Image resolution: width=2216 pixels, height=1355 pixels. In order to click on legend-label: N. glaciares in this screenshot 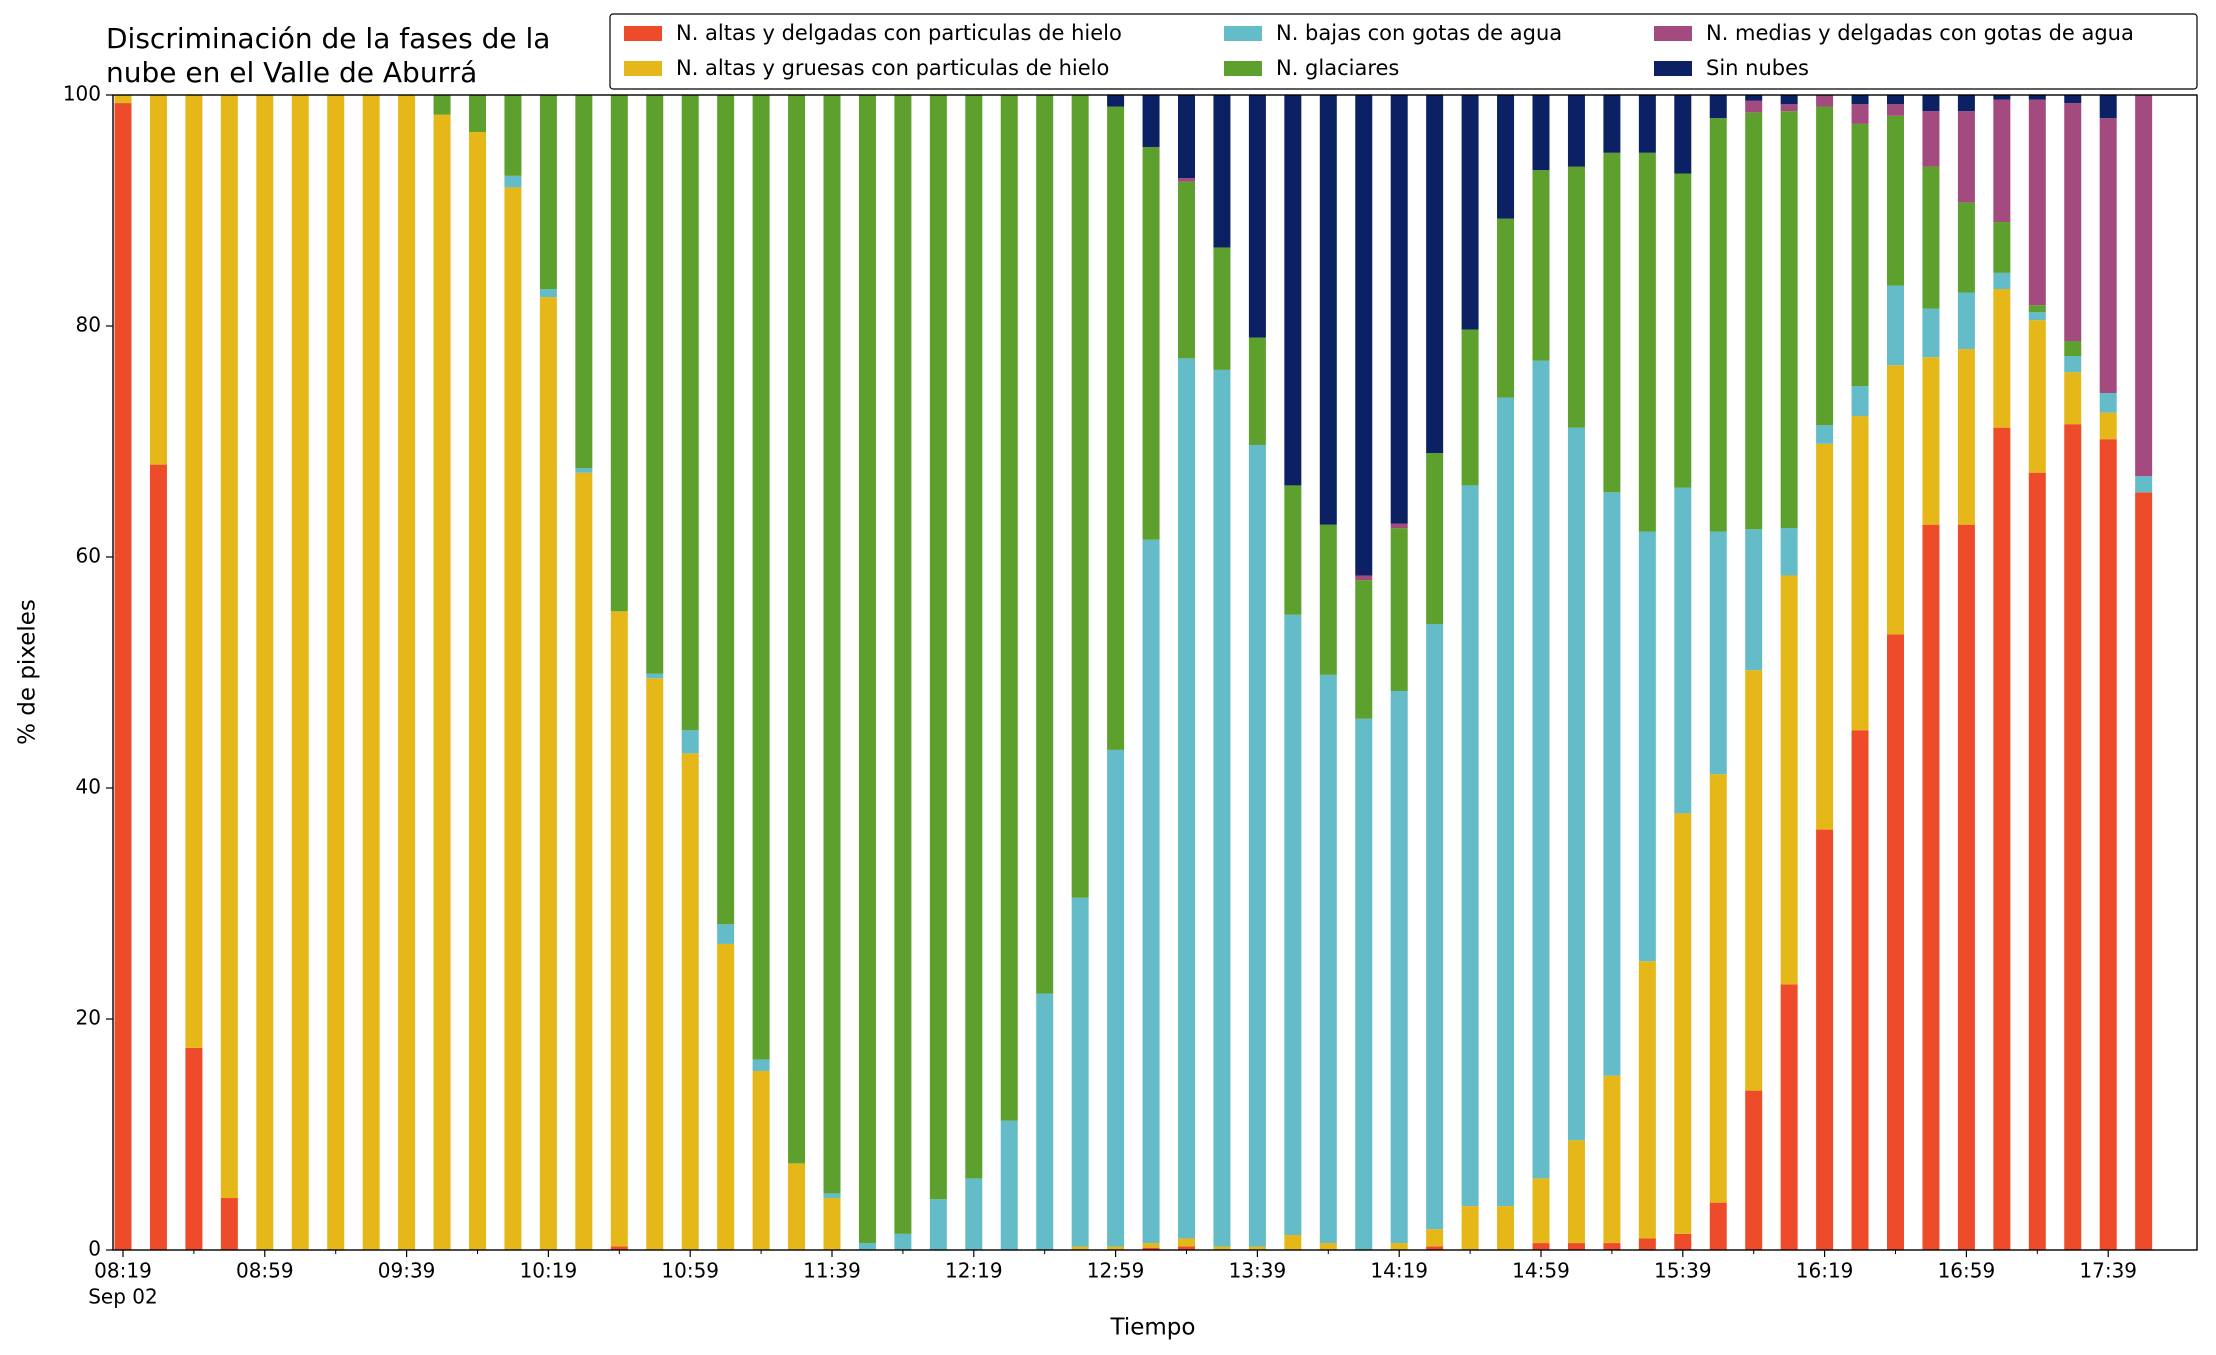, I will do `click(1337, 68)`.